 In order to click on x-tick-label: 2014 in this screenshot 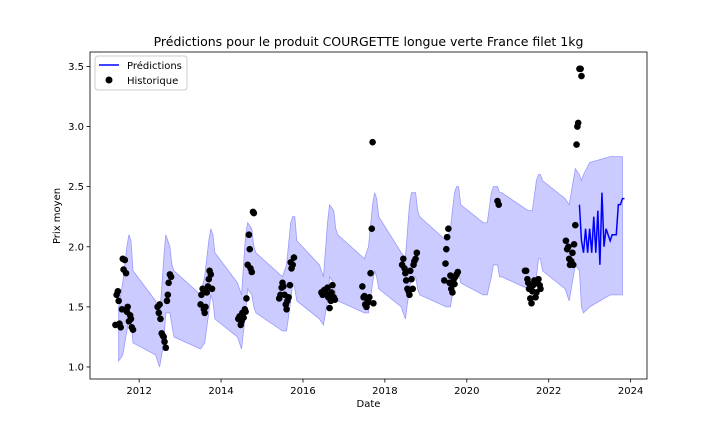, I will do `click(220, 391)`.